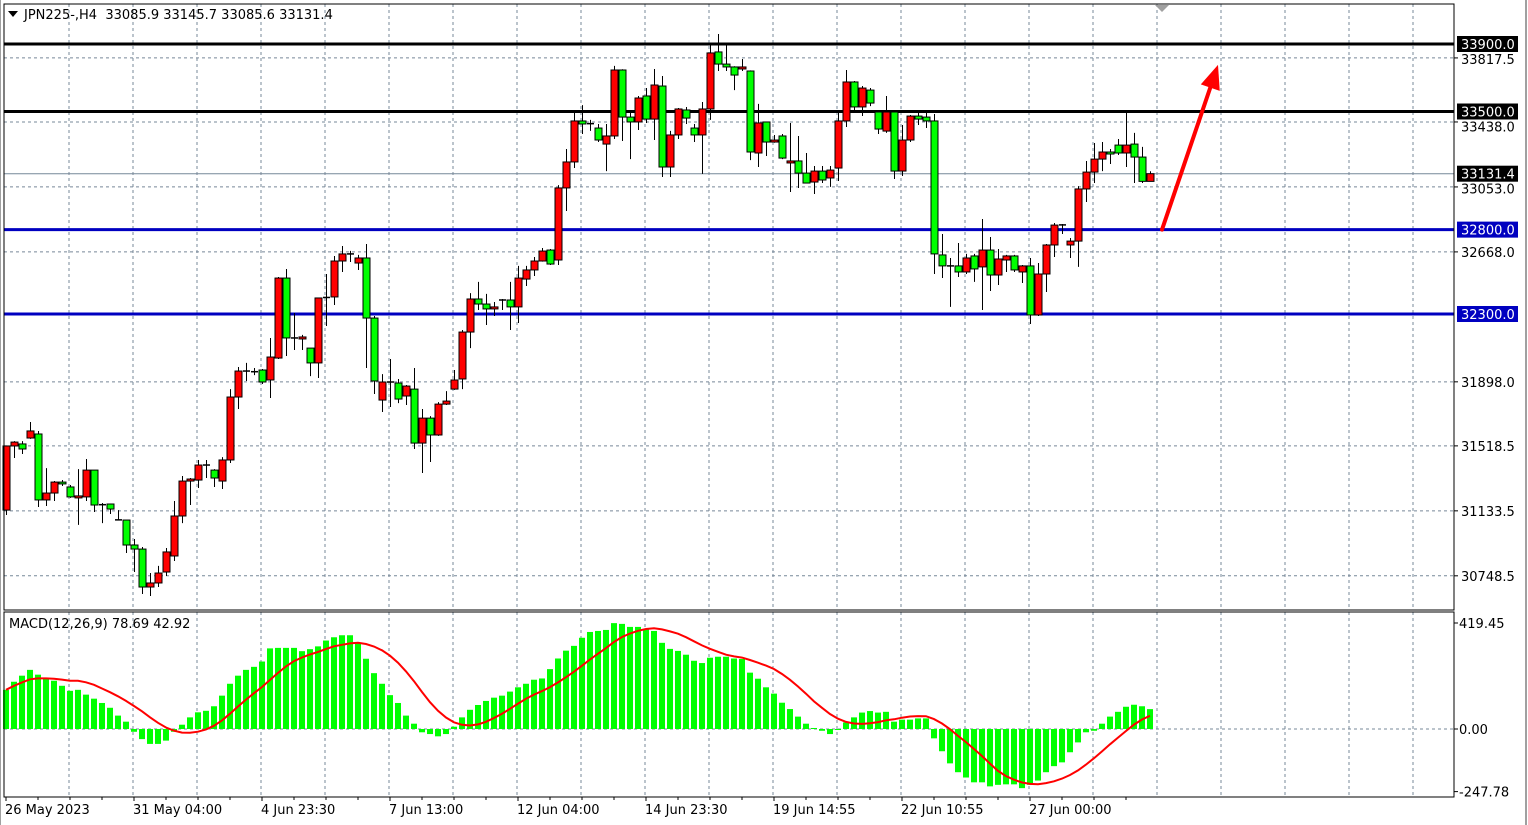 The image size is (1528, 825). I want to click on price-tick-label: 30748.5, so click(1488, 577).